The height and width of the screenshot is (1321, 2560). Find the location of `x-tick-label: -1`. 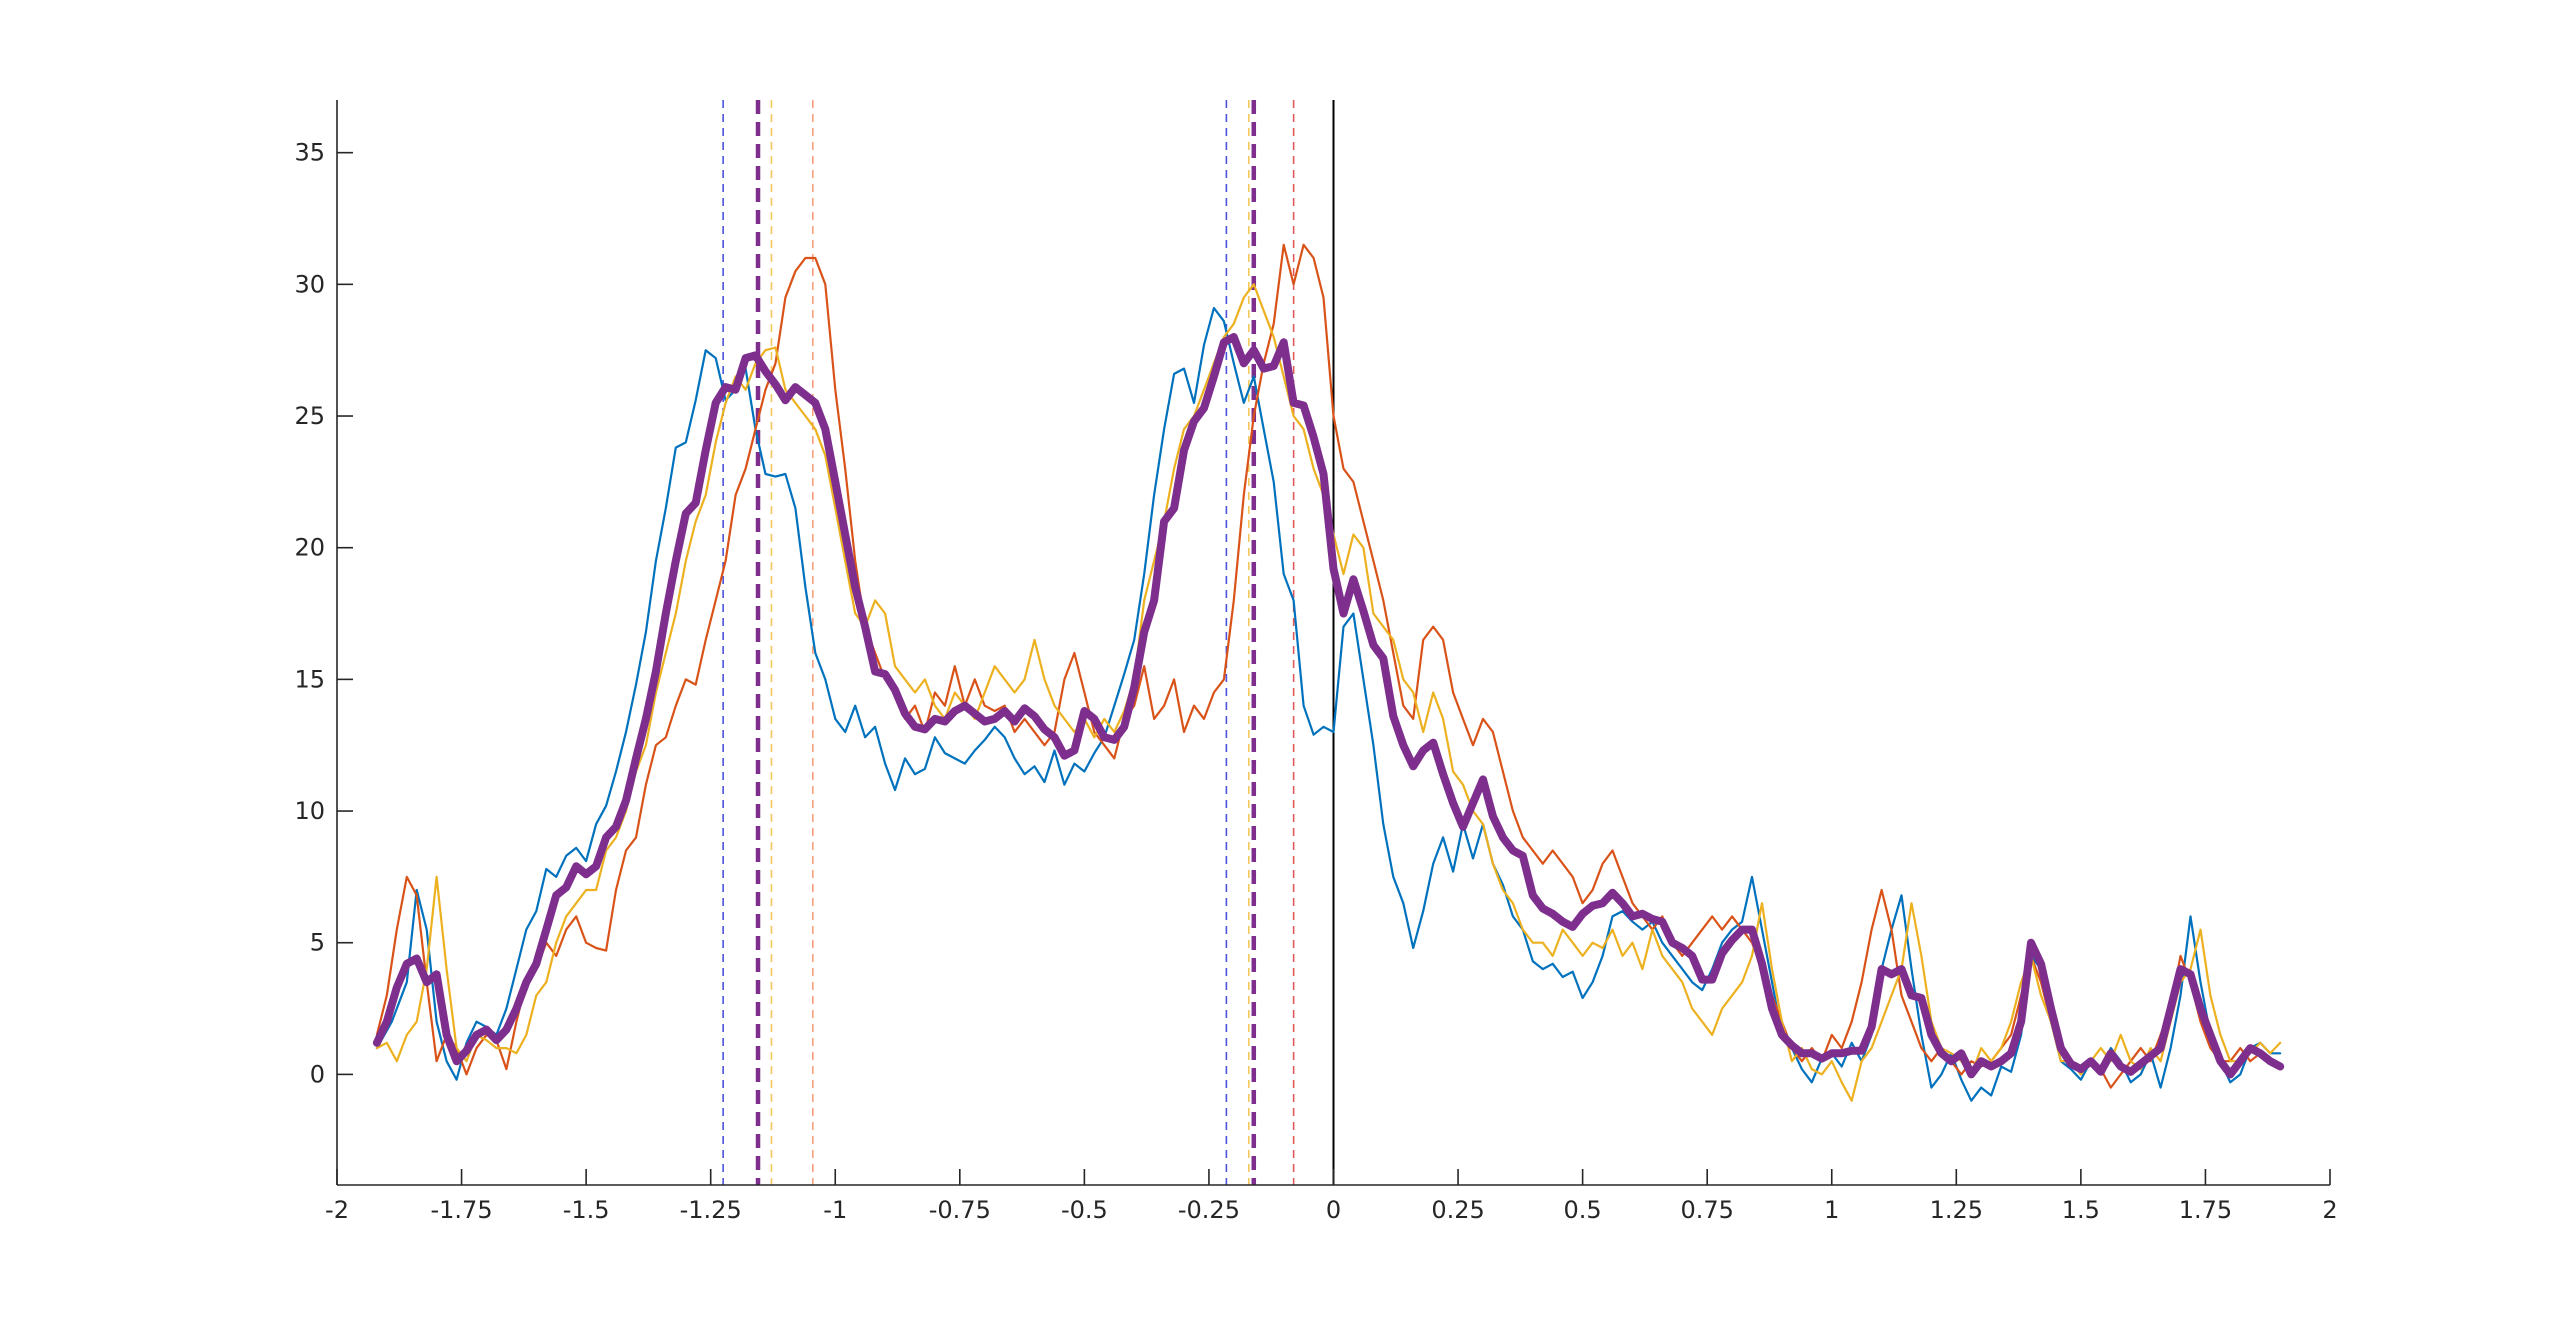

x-tick-label: -1 is located at coordinates (835, 1210).